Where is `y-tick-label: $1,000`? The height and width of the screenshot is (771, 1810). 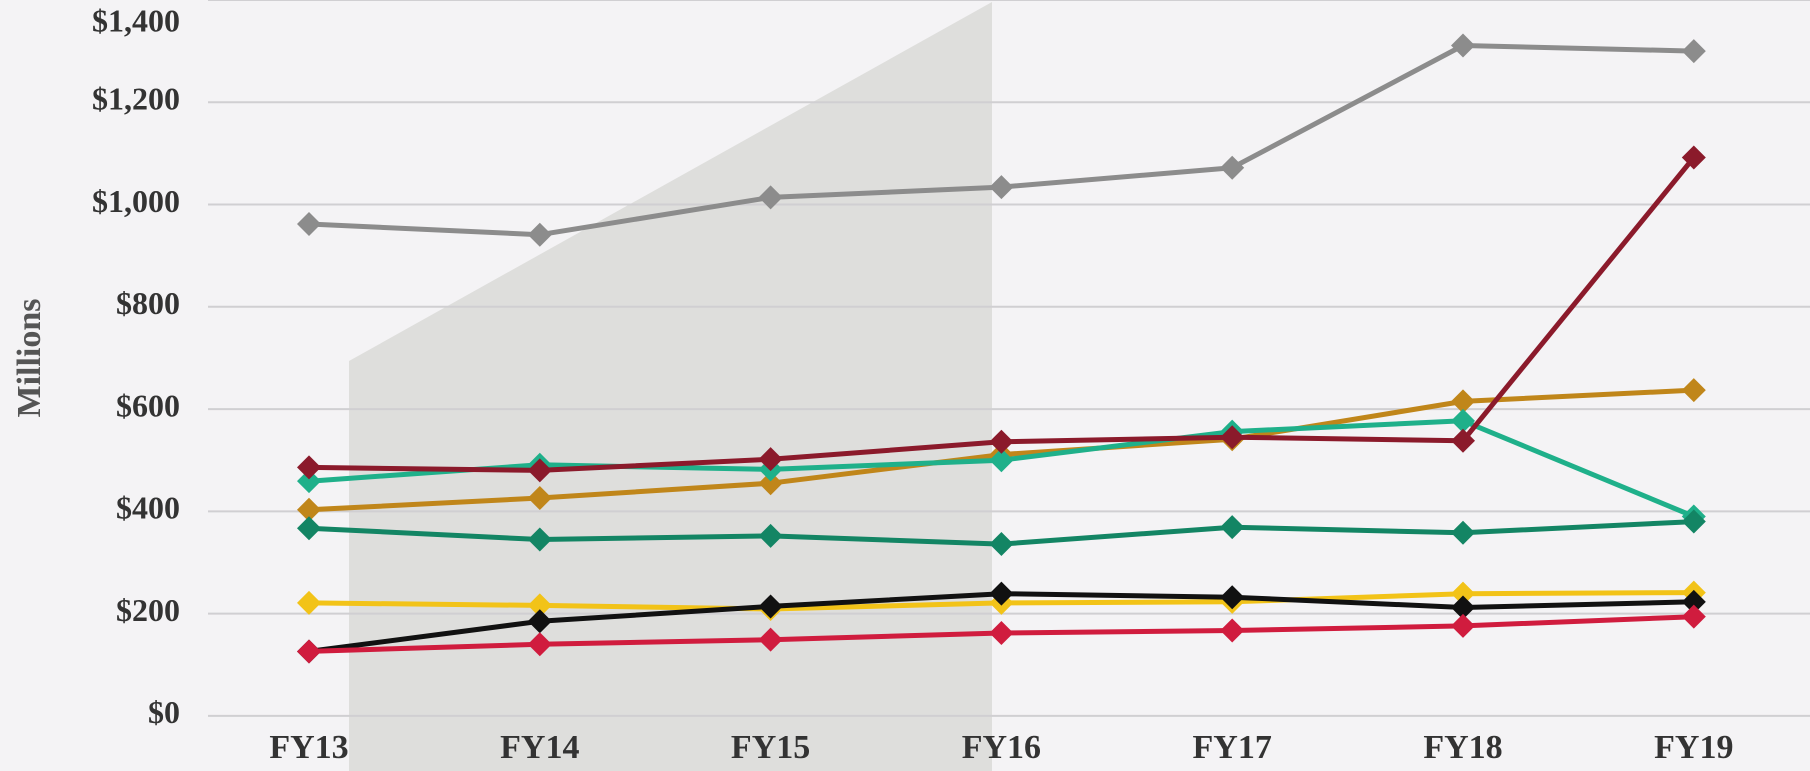 y-tick-label: $1,000 is located at coordinates (136, 201).